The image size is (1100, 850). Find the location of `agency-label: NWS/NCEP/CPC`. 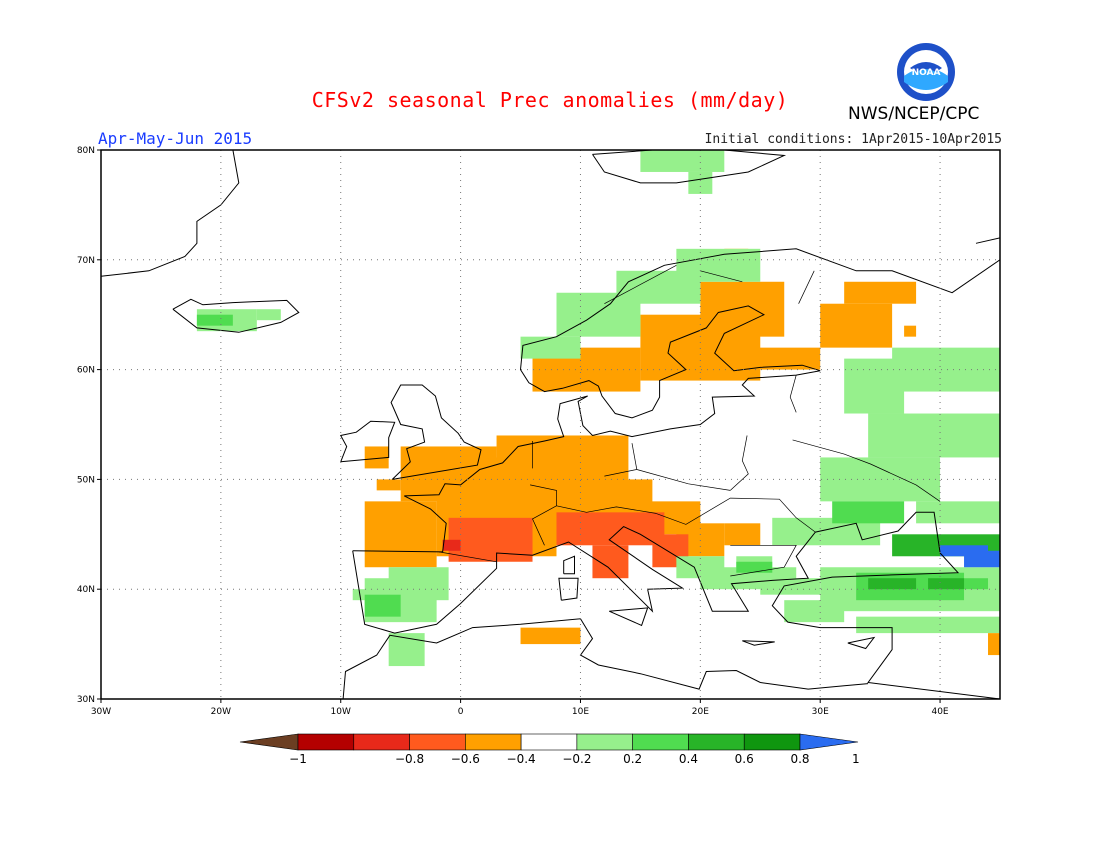

agency-label: NWS/NCEP/CPC is located at coordinates (914, 114).